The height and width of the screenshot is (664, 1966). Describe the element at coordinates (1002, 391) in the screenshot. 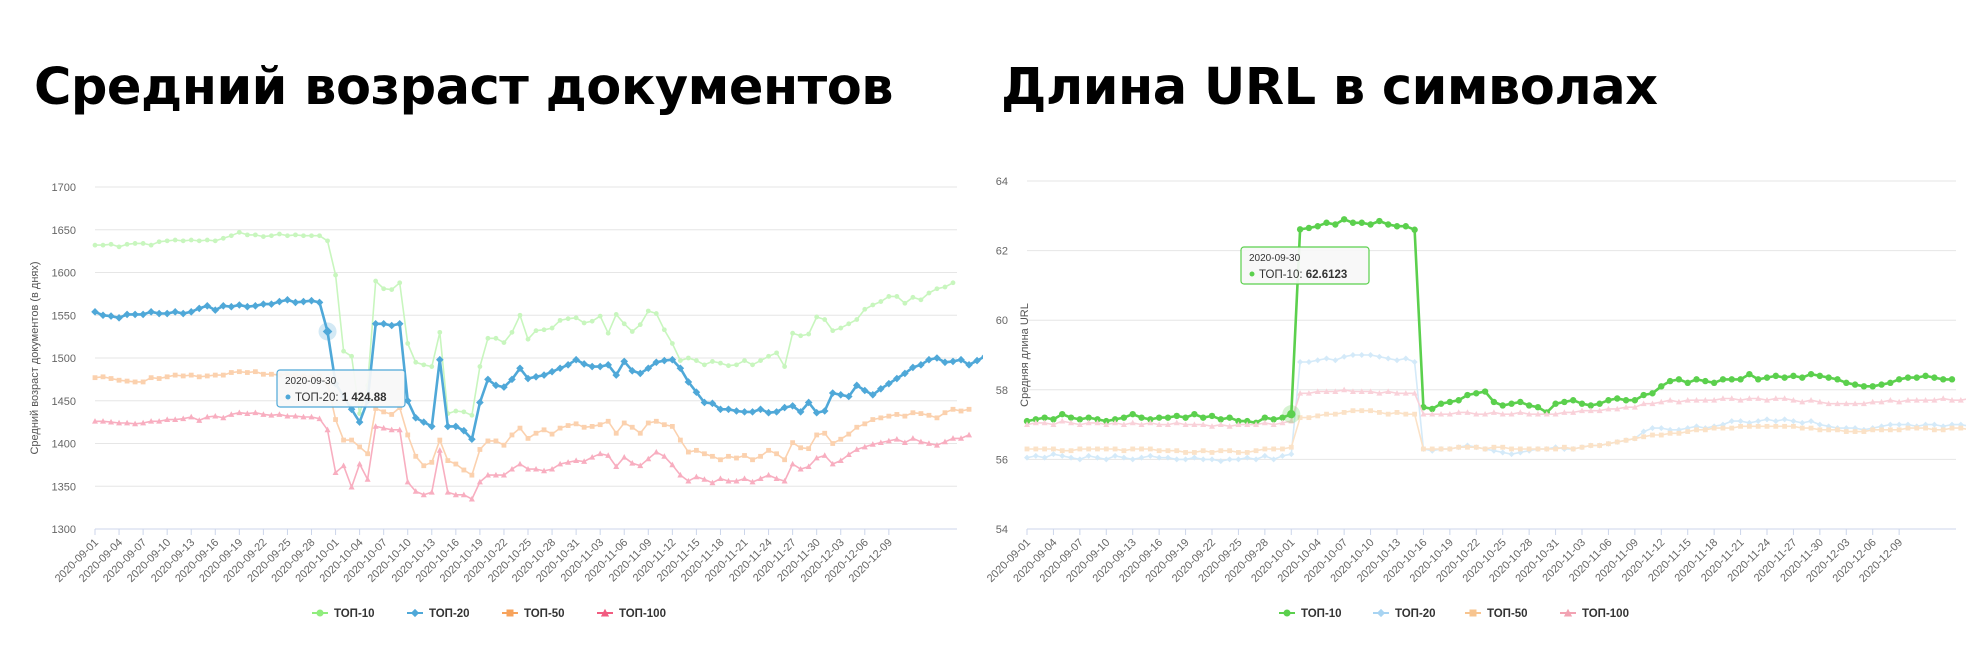

I see `y-tick-label: 58` at that location.